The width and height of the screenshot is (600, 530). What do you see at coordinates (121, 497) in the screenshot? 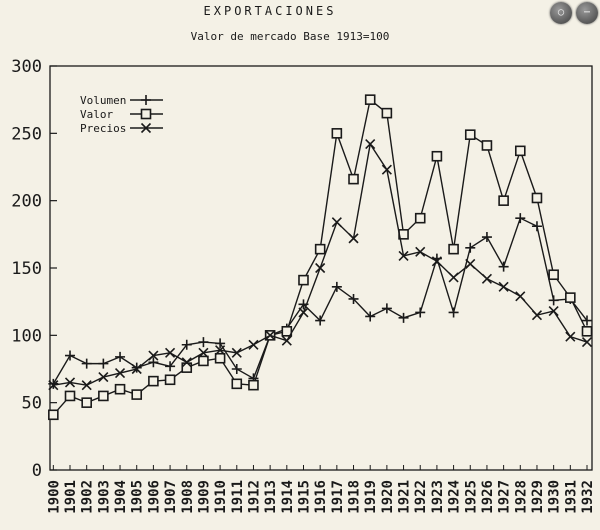
I see `x-tick-label: 1904` at bounding box center [121, 497].